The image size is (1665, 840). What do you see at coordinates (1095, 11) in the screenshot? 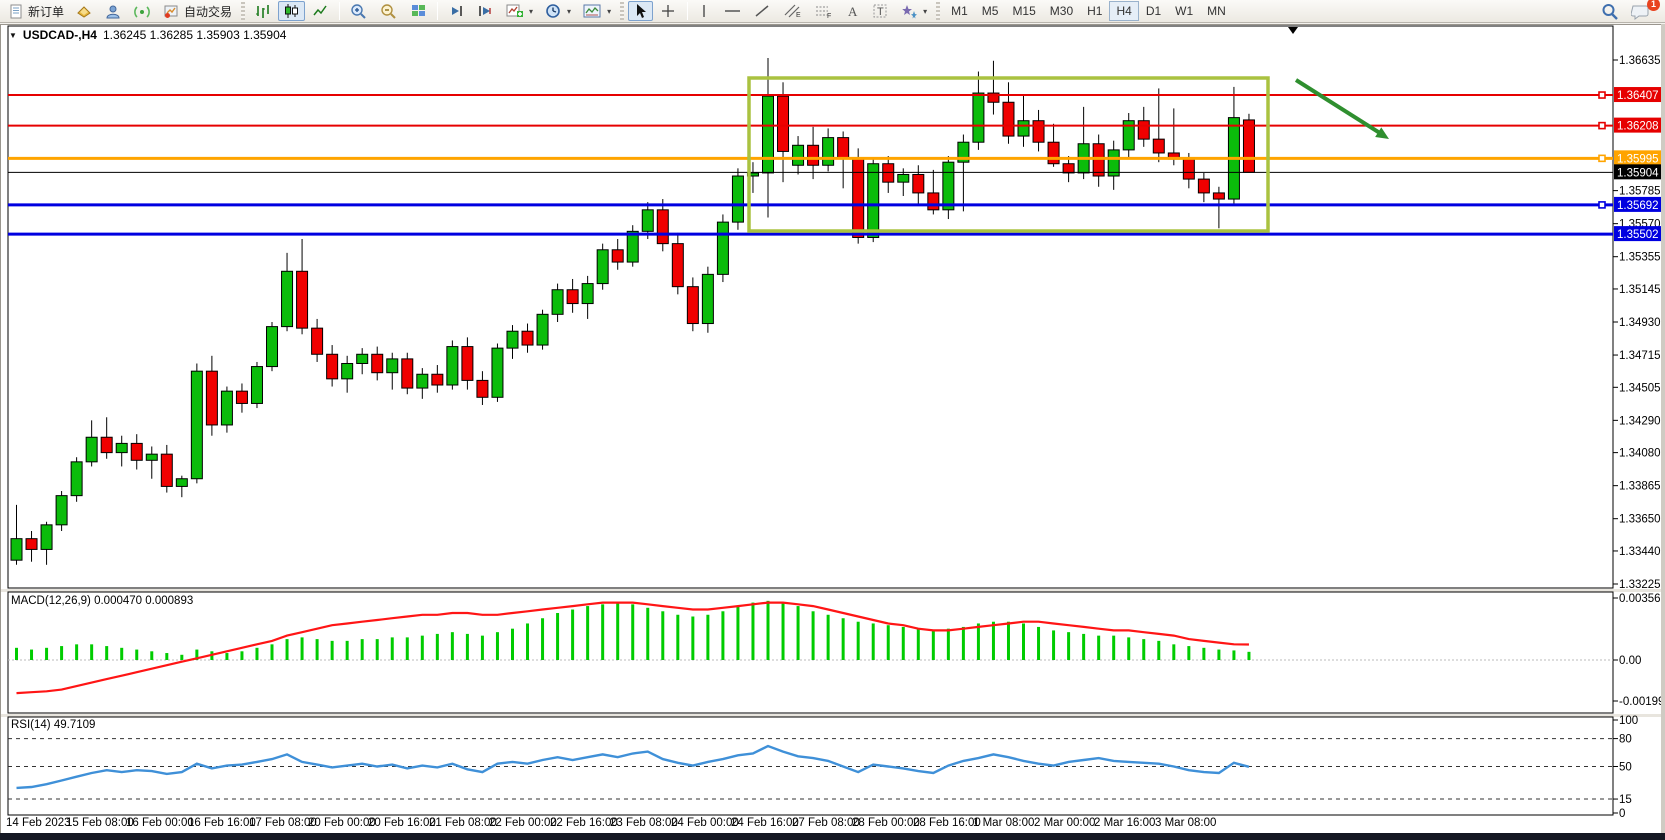
I see `timeframe-H1: H1` at bounding box center [1095, 11].